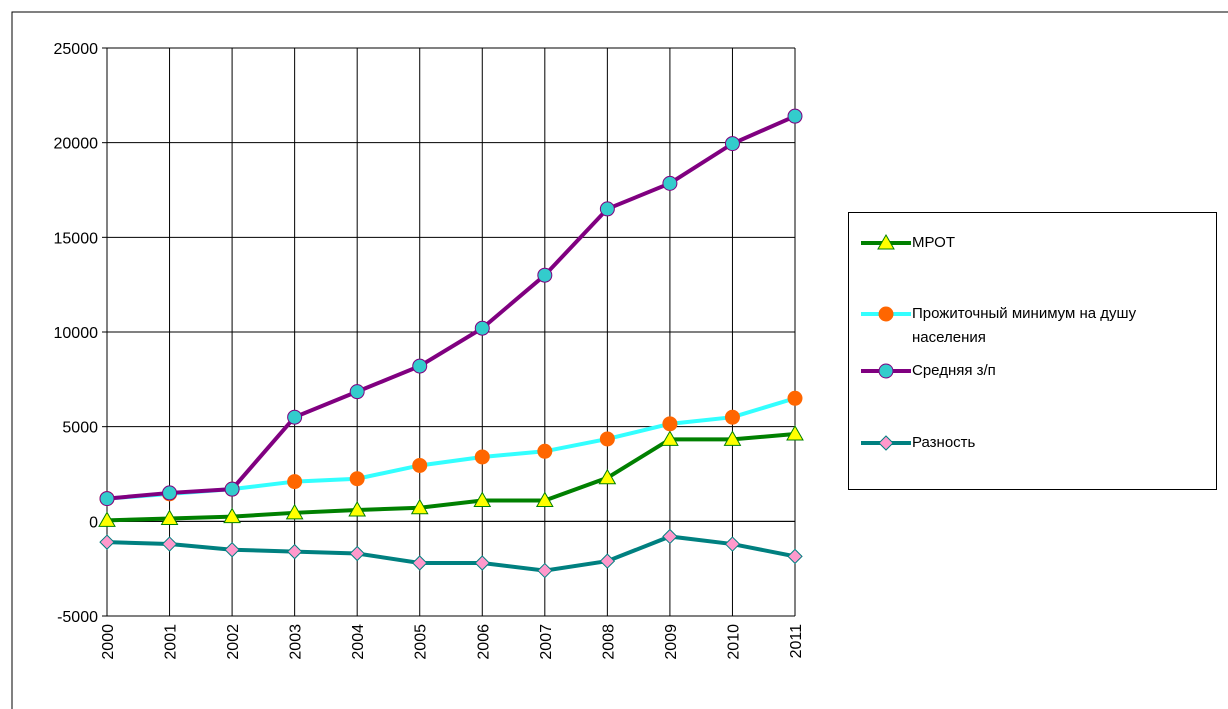  I want to click on y-tick-label: 5000, so click(80, 428).